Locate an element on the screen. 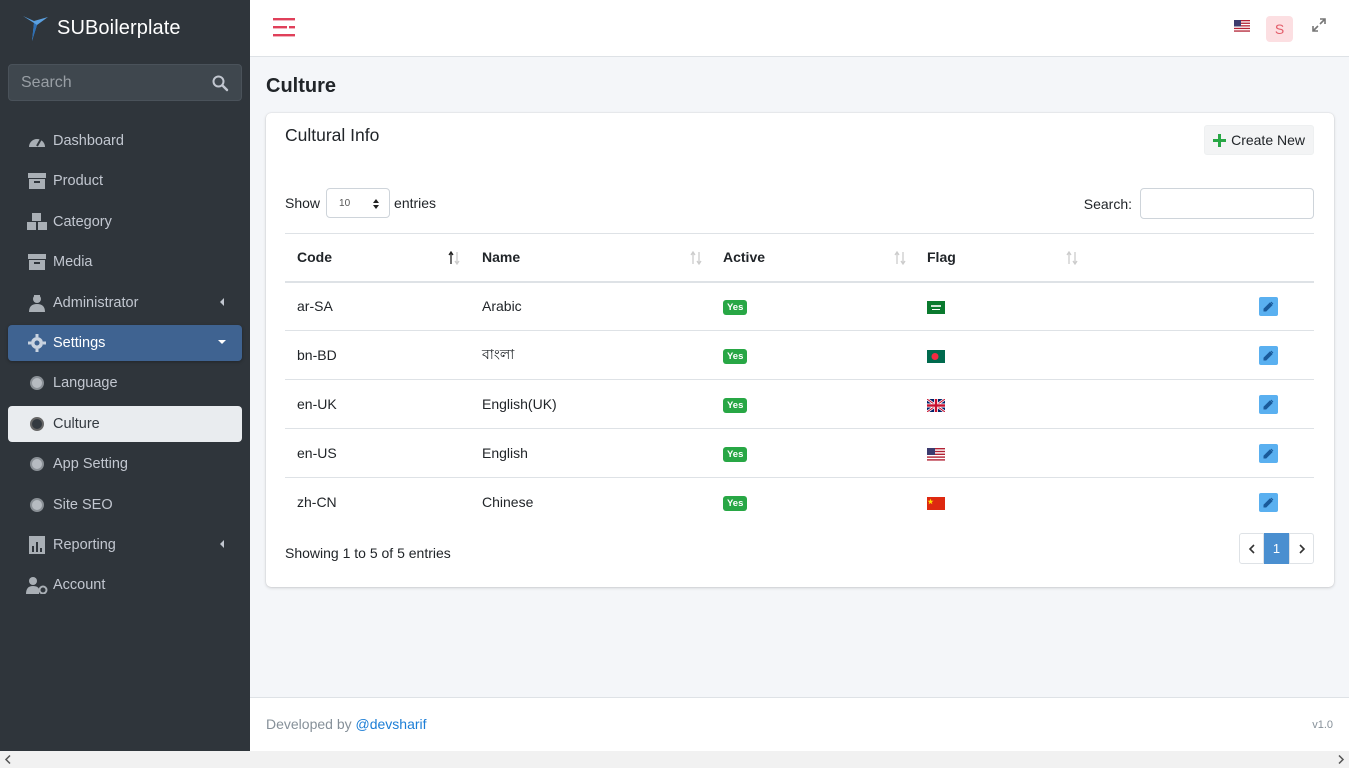 The width and height of the screenshot is (1349, 768). show-label: Show is located at coordinates (303, 203).